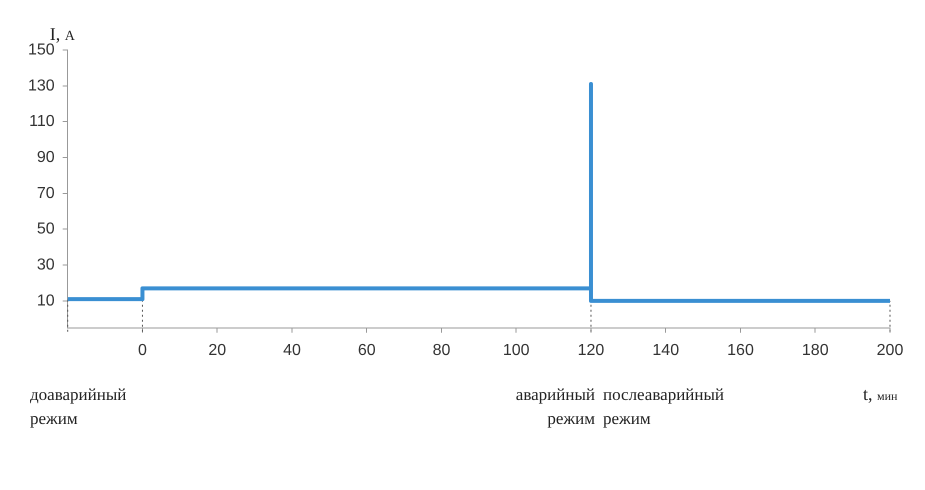  What do you see at coordinates (45, 193) in the screenshot?
I see `y-tick-label: 70` at bounding box center [45, 193].